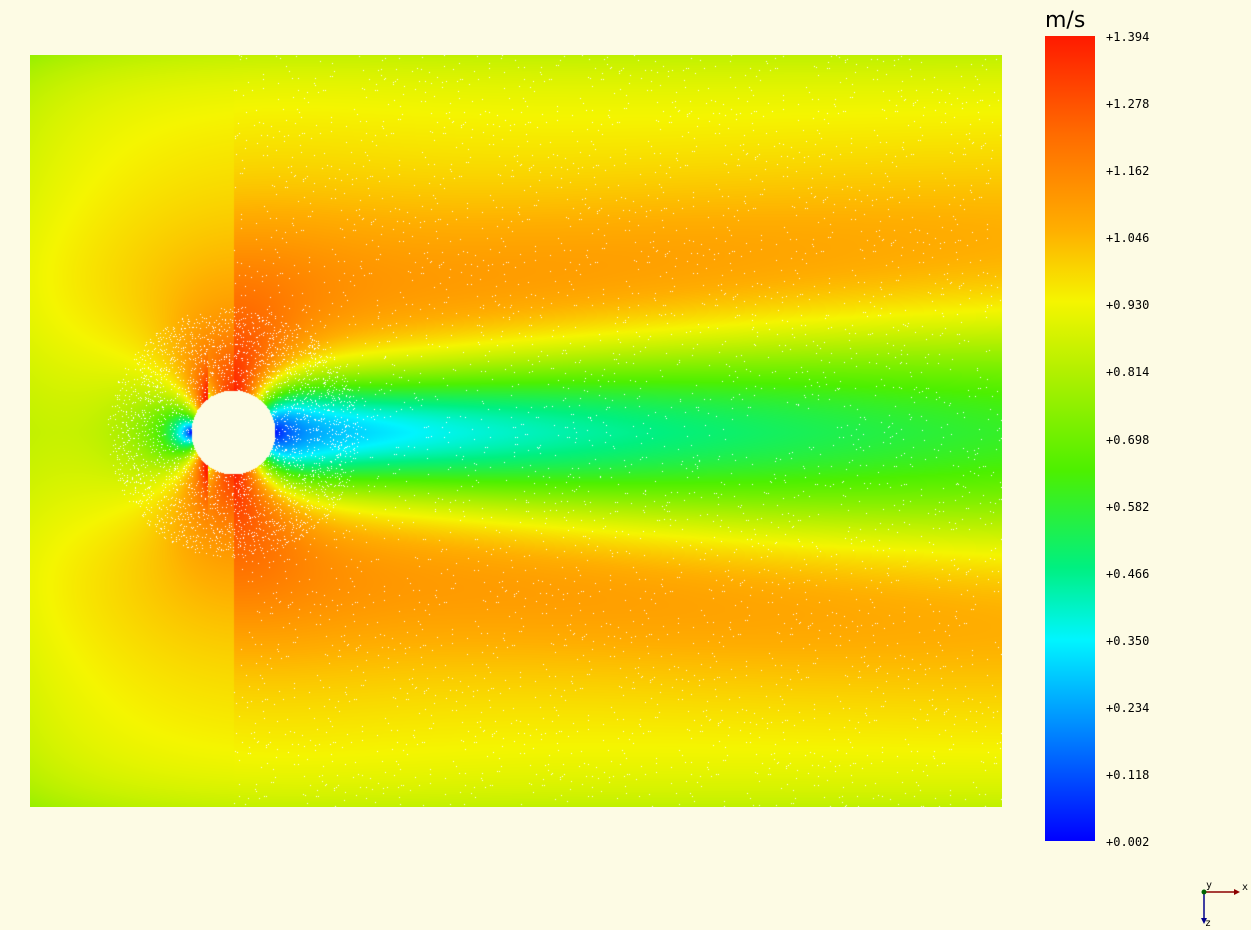 Image resolution: width=1251 pixels, height=930 pixels. I want to click on colorbar-tick-label: +0.466, so click(1128, 573).